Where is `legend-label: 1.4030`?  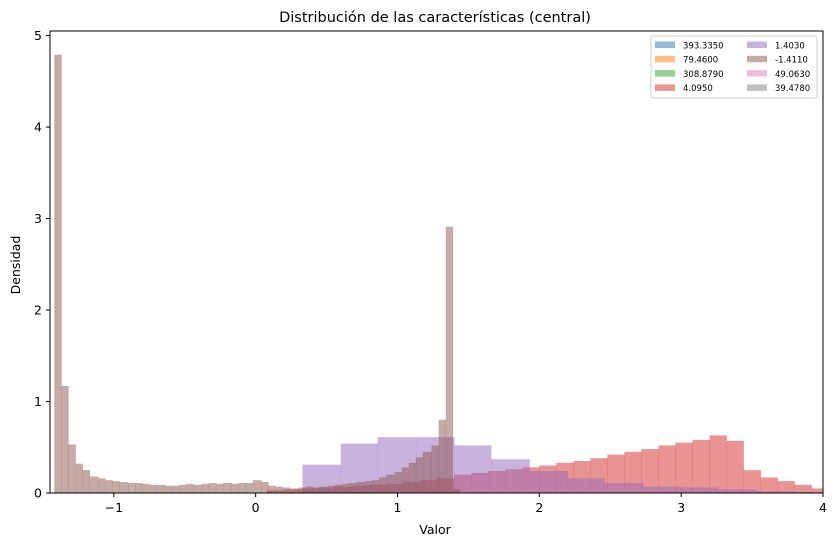 legend-label: 1.4030 is located at coordinates (790, 46).